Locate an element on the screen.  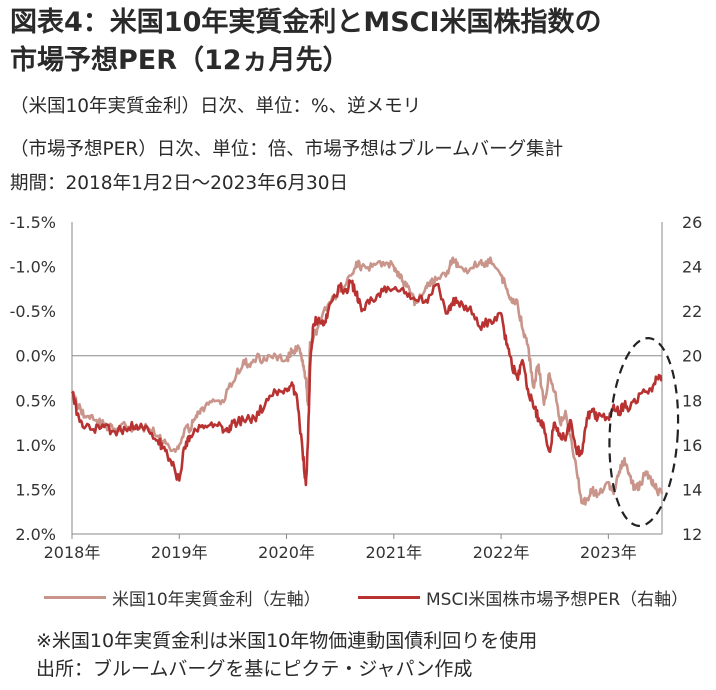
right-tick-label: 22 is located at coordinates (692, 311).